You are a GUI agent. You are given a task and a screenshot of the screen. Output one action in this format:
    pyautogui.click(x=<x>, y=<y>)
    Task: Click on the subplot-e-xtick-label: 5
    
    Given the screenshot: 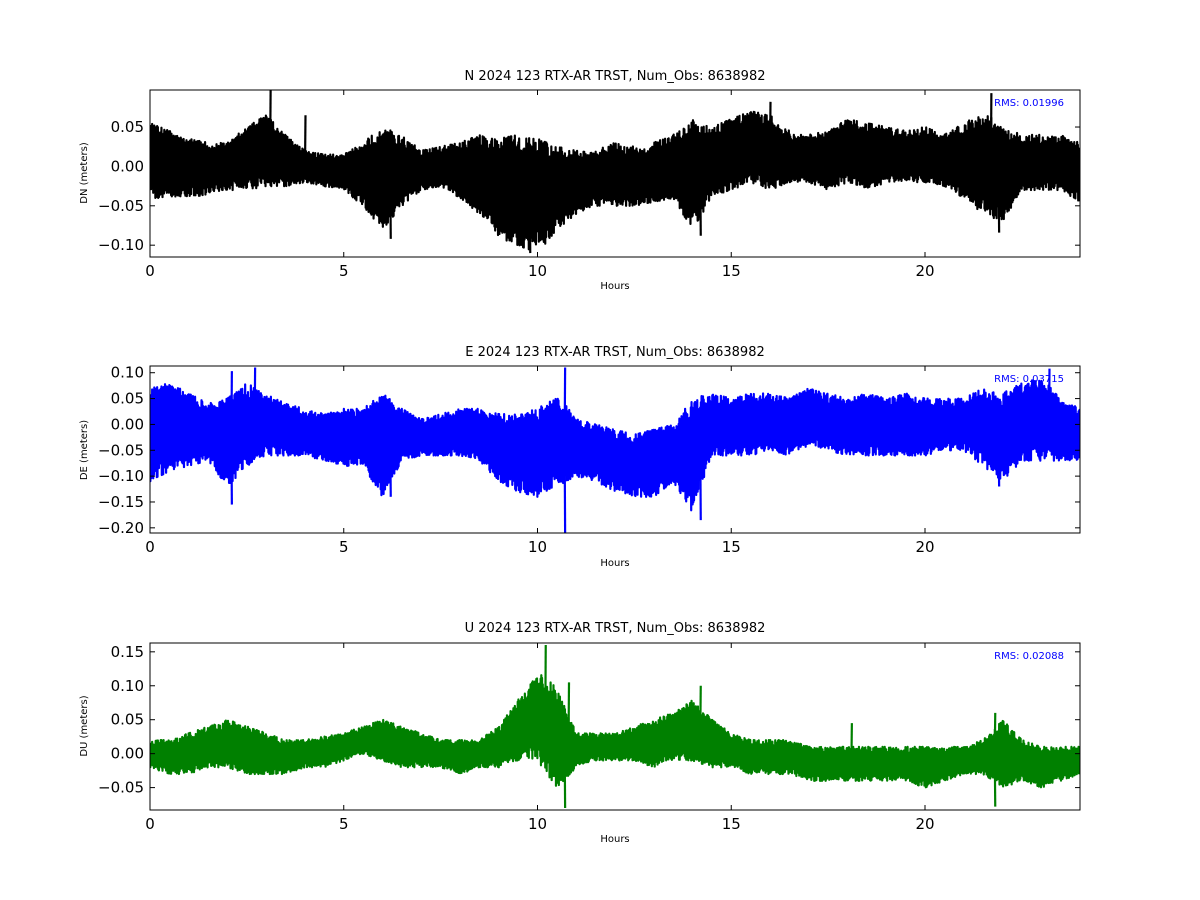 What is the action you would take?
    pyautogui.click(x=344, y=547)
    